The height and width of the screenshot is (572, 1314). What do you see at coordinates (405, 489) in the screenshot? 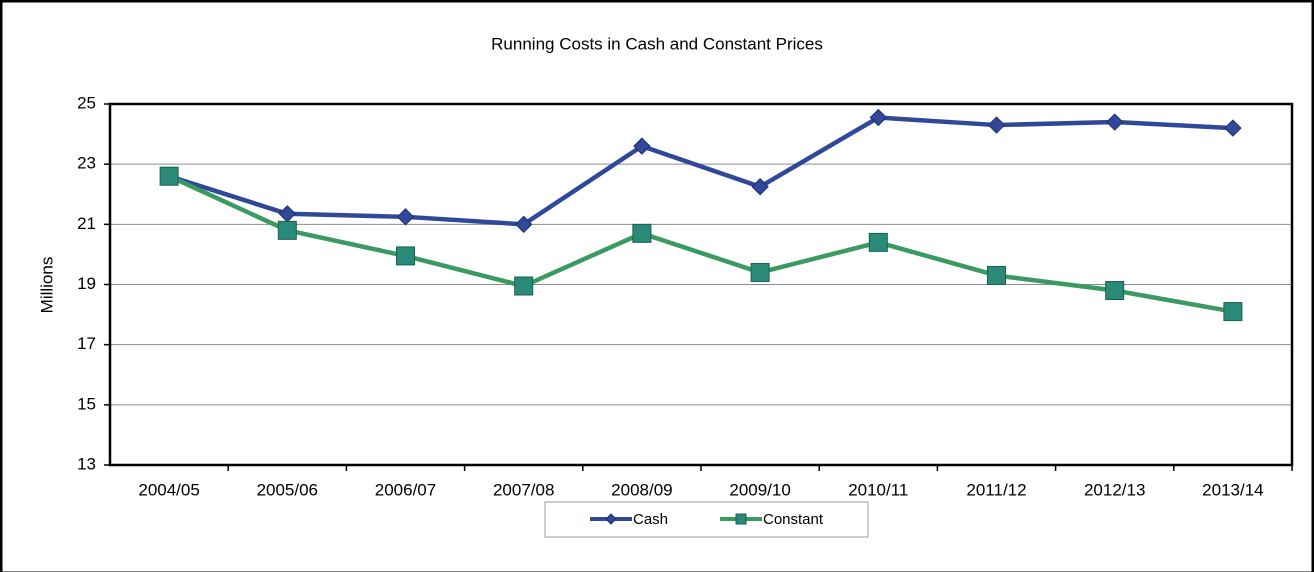
I see `x-tick-label: 2006/07` at bounding box center [405, 489].